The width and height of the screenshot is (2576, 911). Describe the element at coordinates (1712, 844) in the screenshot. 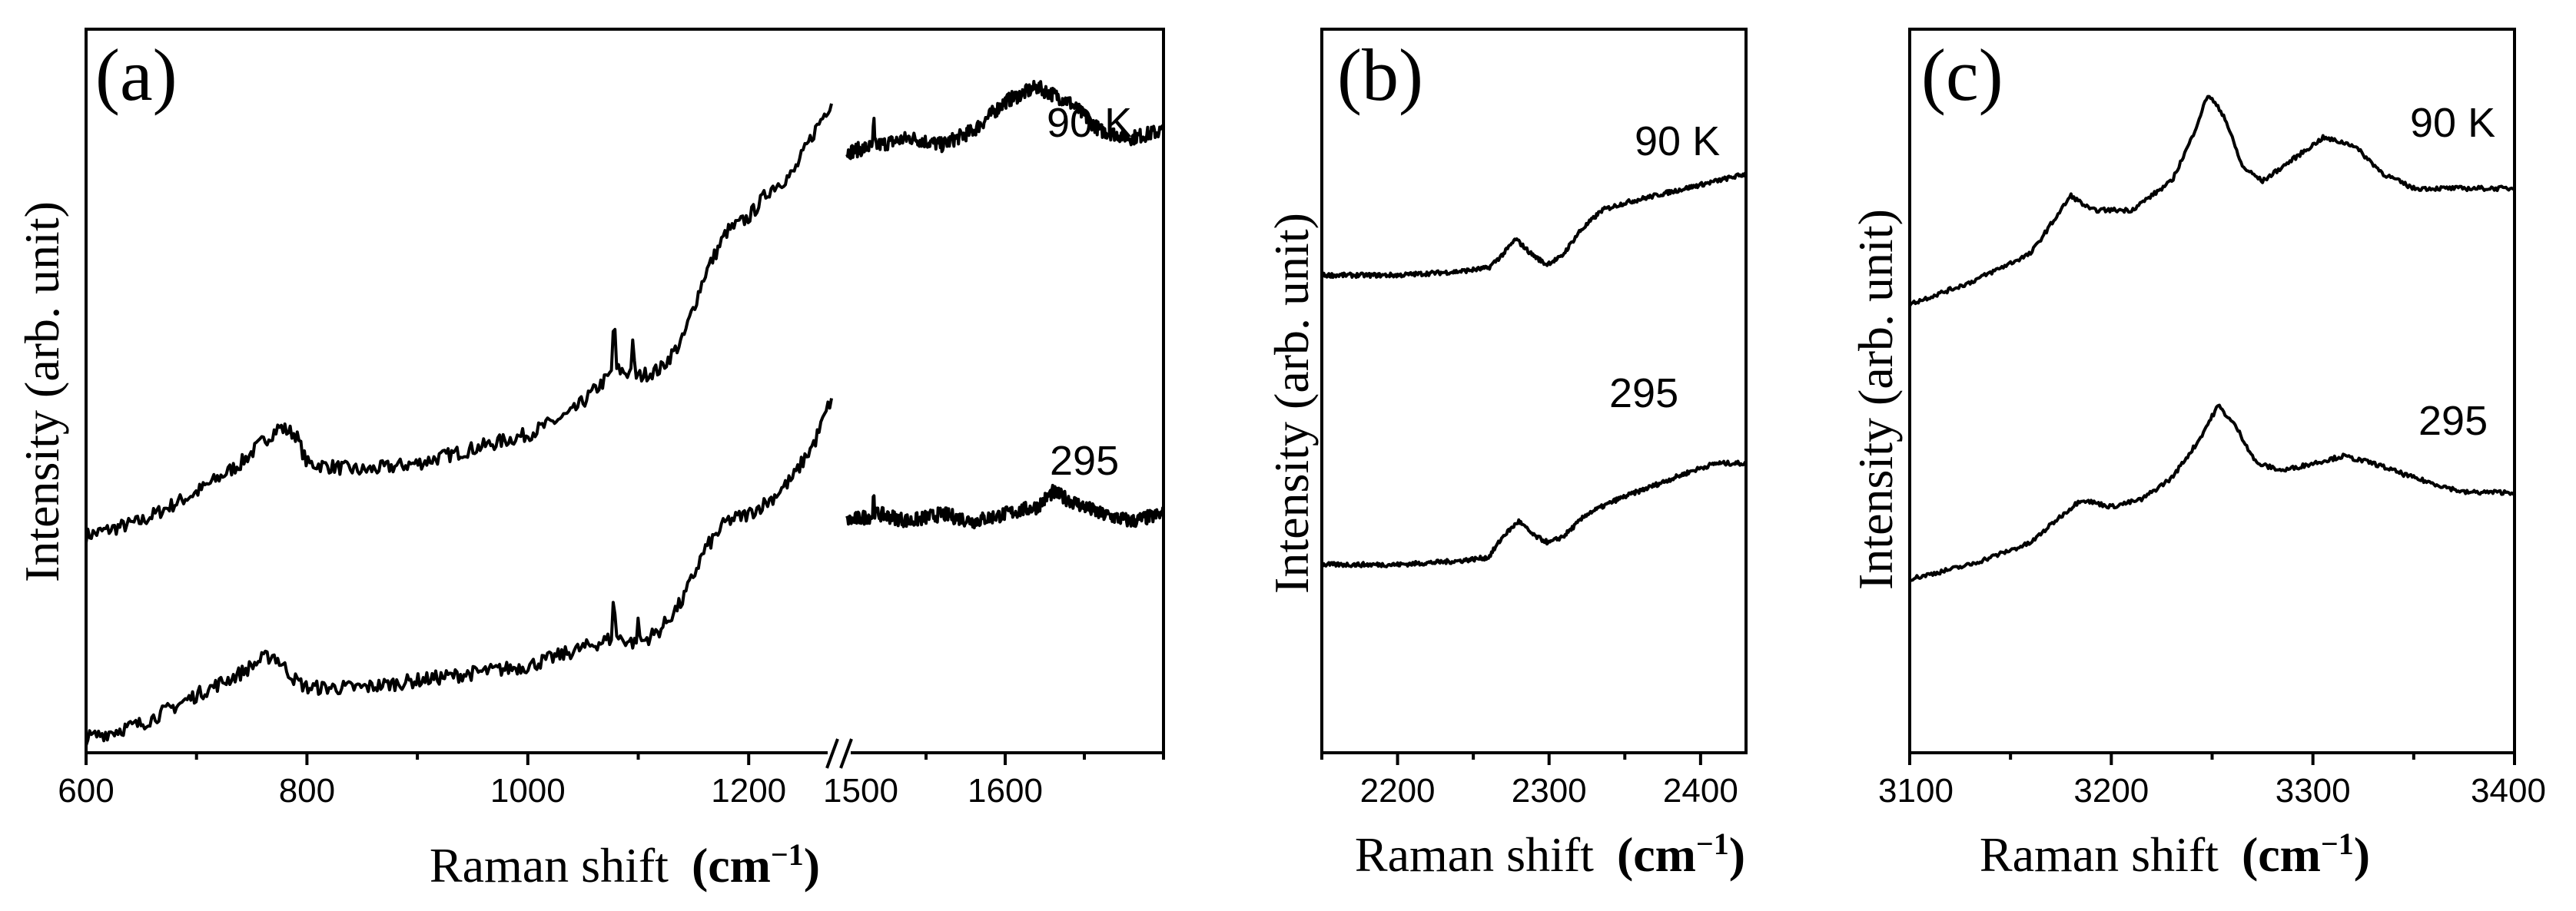

I see `panel-b-x-axis-unit-exponent: −1` at that location.